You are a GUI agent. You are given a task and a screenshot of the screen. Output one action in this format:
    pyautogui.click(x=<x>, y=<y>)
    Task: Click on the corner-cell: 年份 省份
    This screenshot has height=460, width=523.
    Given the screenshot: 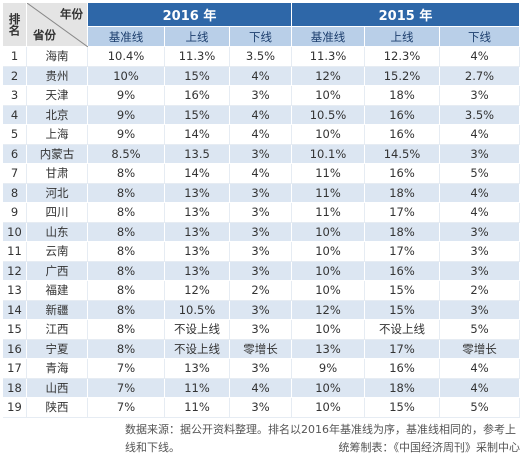 What is the action you would take?
    pyautogui.click(x=57, y=25)
    